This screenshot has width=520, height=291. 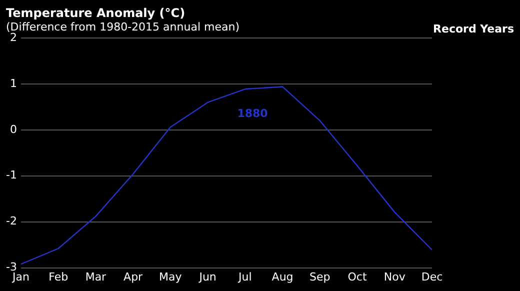 I want to click on x-tick-label: Dec, so click(x=432, y=277).